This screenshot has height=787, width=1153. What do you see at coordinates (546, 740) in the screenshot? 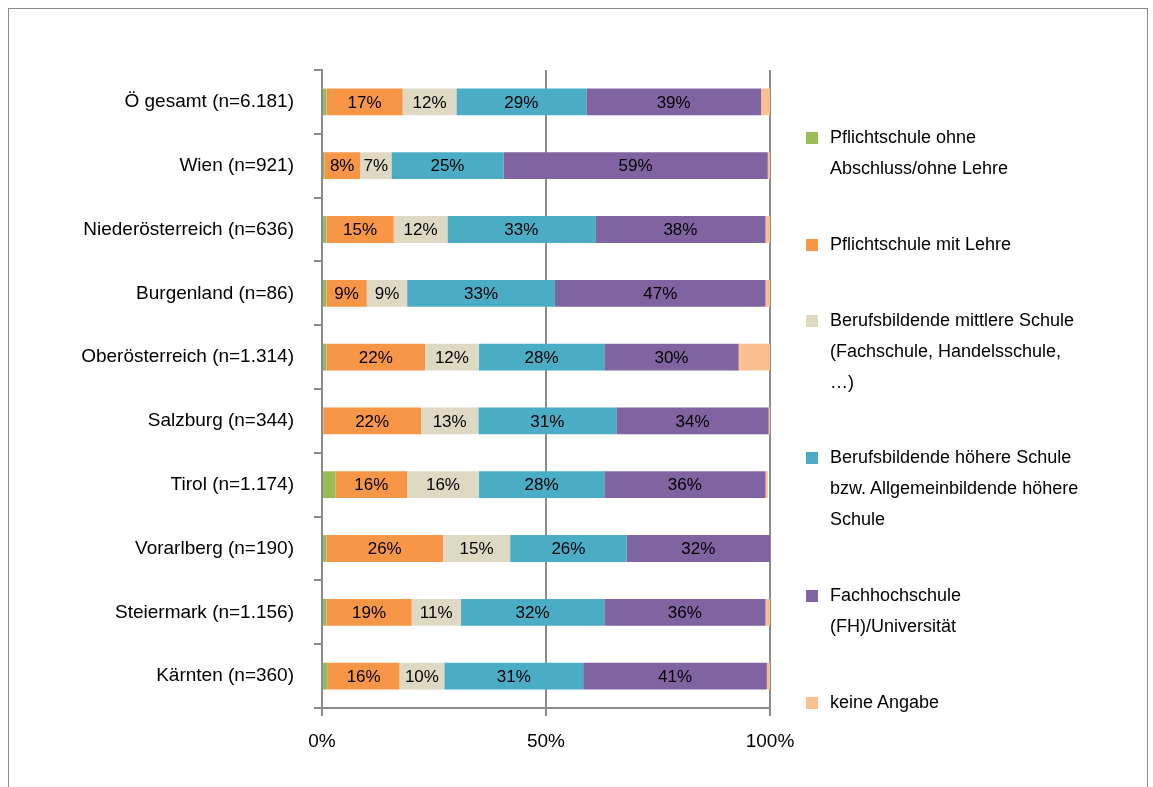
I see `x-tick-label: 50%` at bounding box center [546, 740].